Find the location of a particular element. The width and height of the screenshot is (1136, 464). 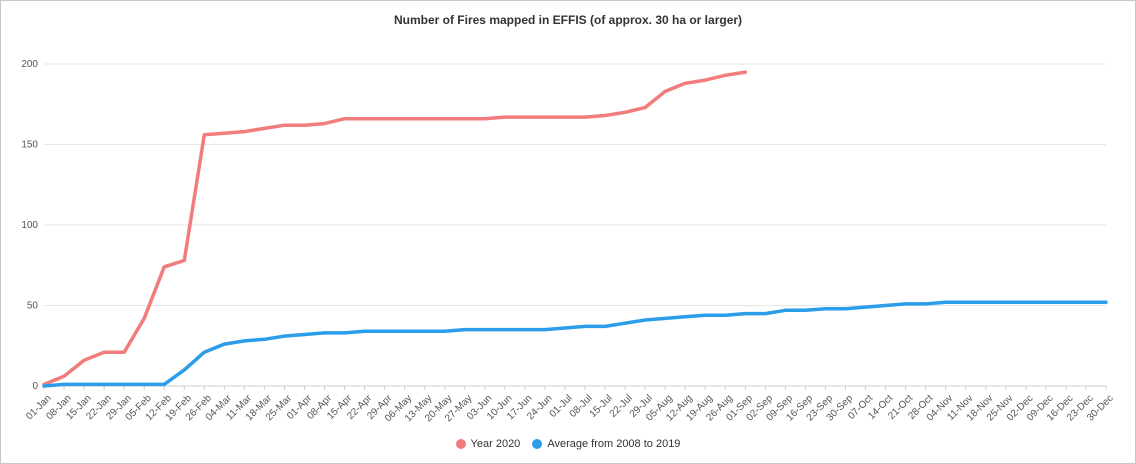

y-tick-label: 0 is located at coordinates (35, 386).